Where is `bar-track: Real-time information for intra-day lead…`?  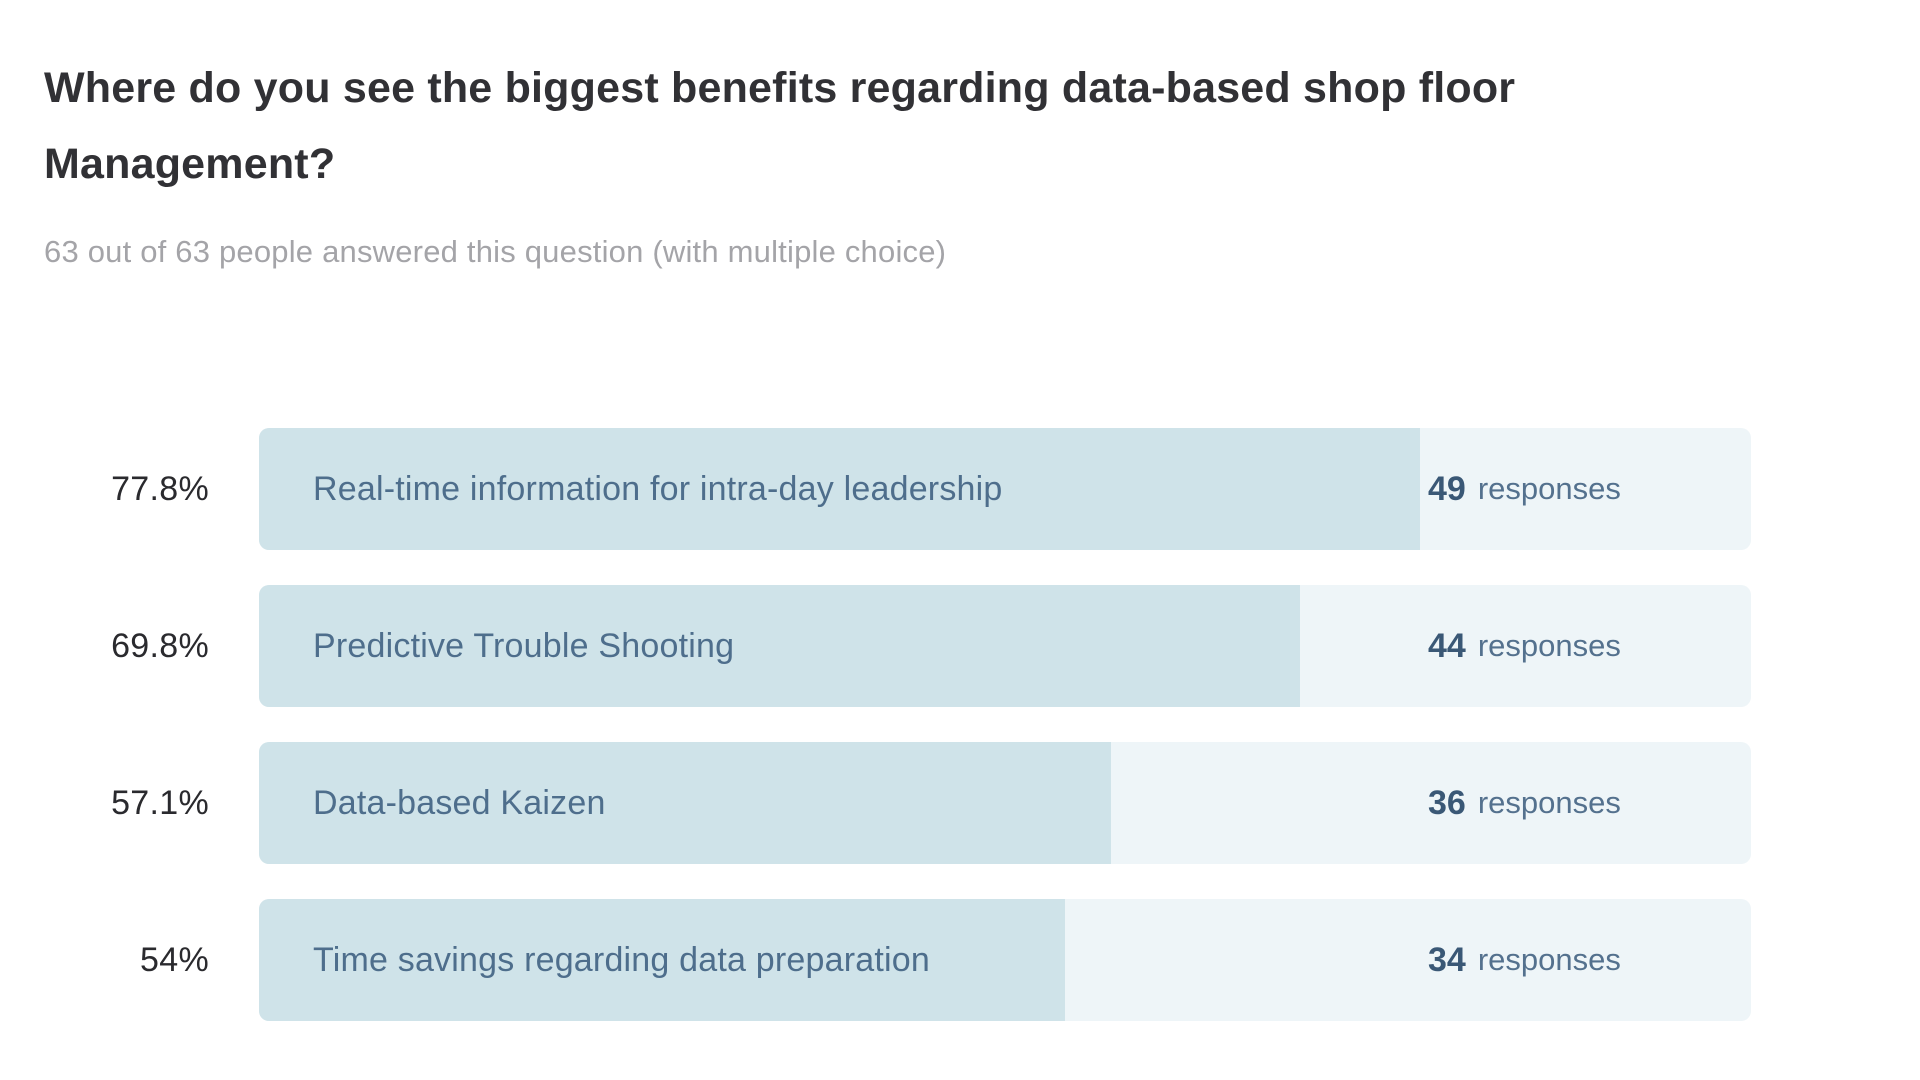 bar-track: Real-time information for intra-day lead… is located at coordinates (1005, 489).